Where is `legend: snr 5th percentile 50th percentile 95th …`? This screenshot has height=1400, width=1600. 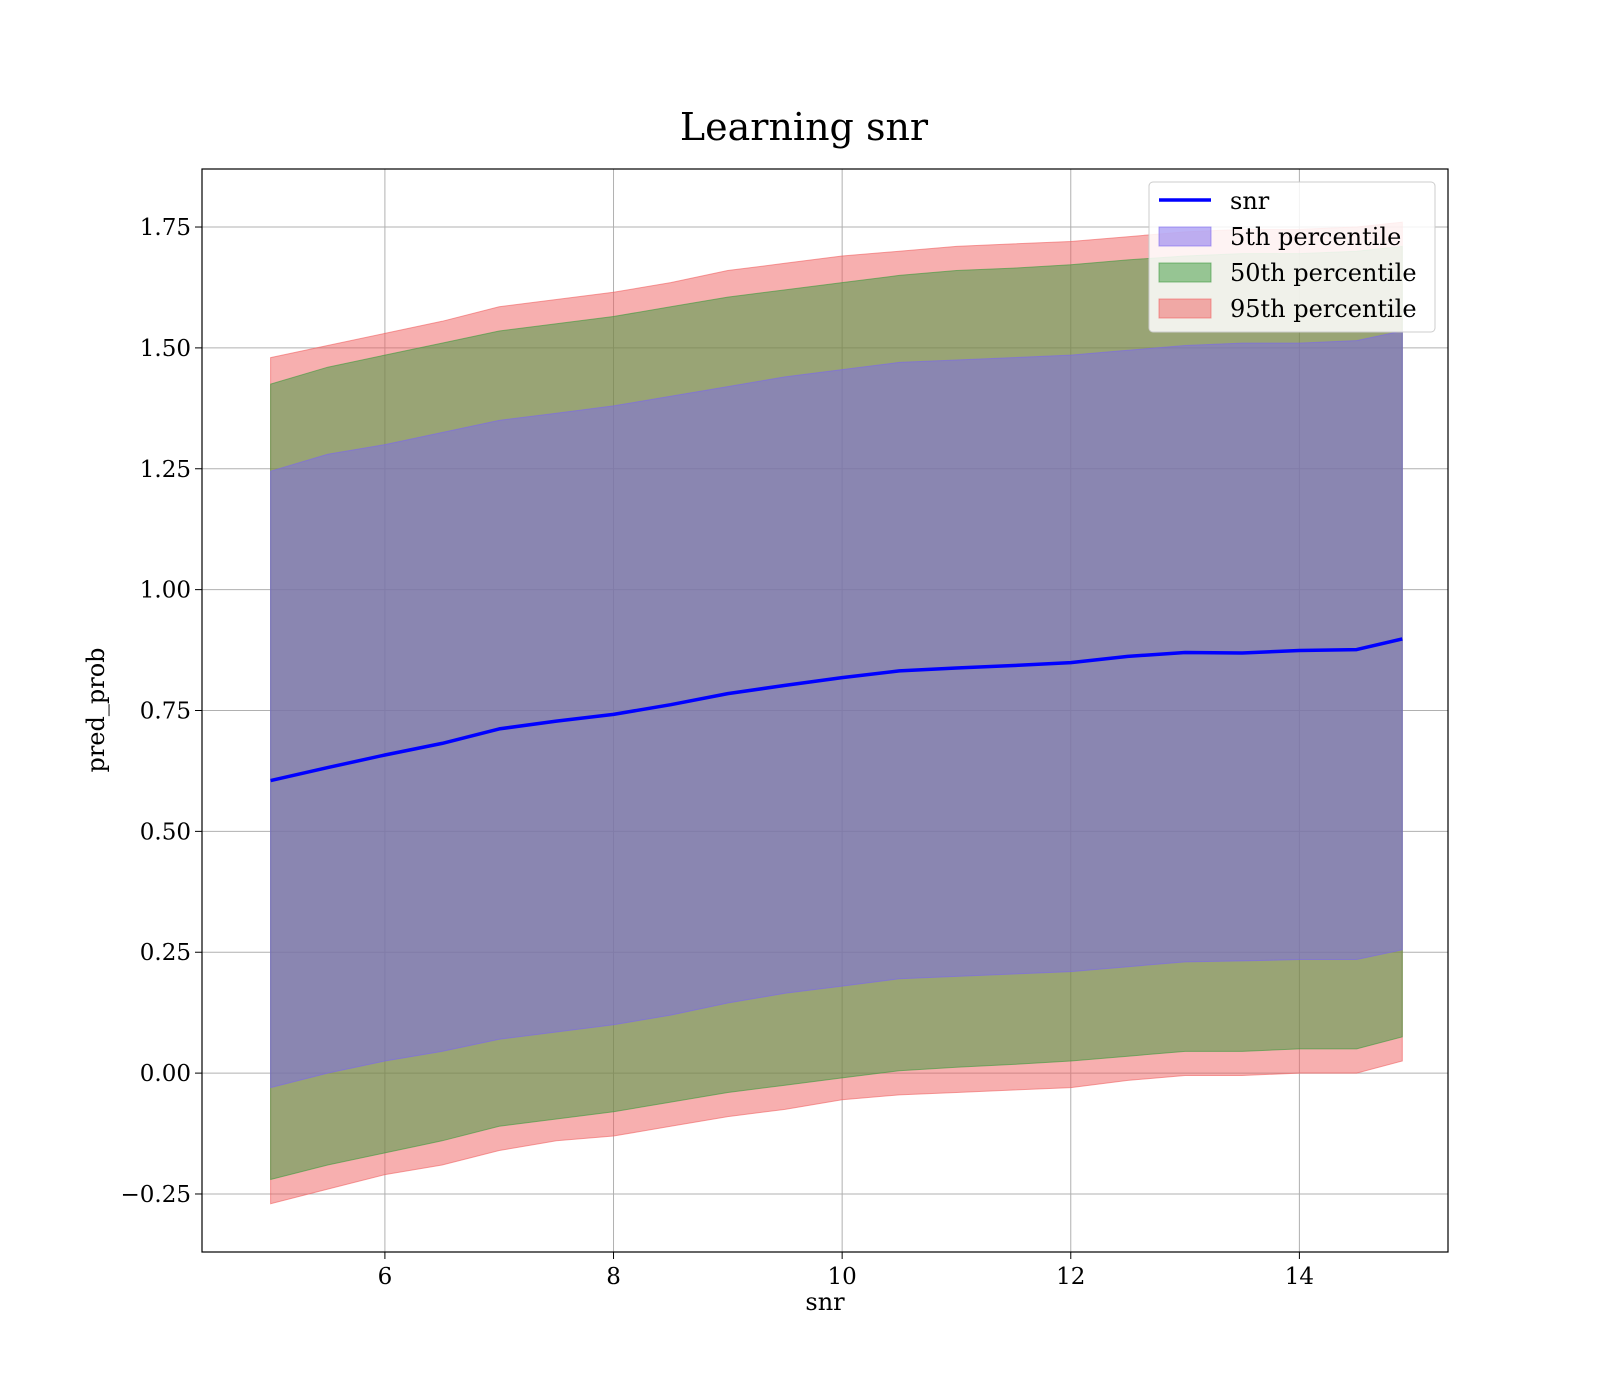 legend: snr 5th percentile 50th percentile 95th … is located at coordinates (1292, 257).